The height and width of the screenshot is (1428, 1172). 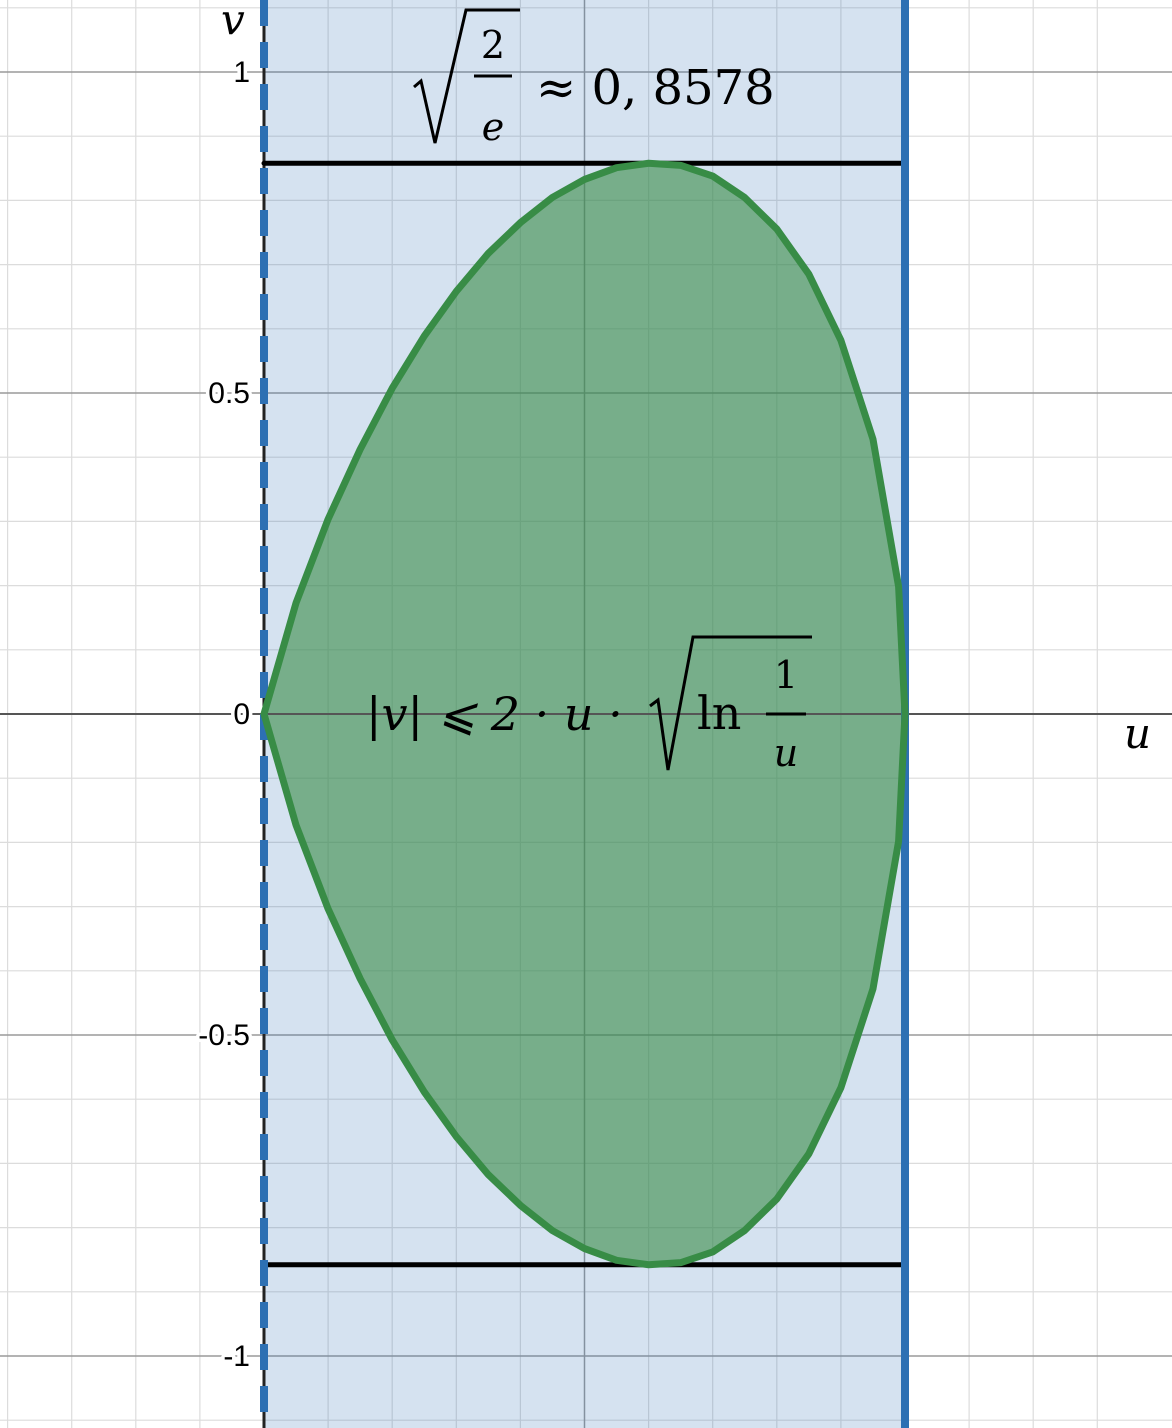 What do you see at coordinates (493, 127) in the screenshot?
I see `top-sqrt-denominator: e` at bounding box center [493, 127].